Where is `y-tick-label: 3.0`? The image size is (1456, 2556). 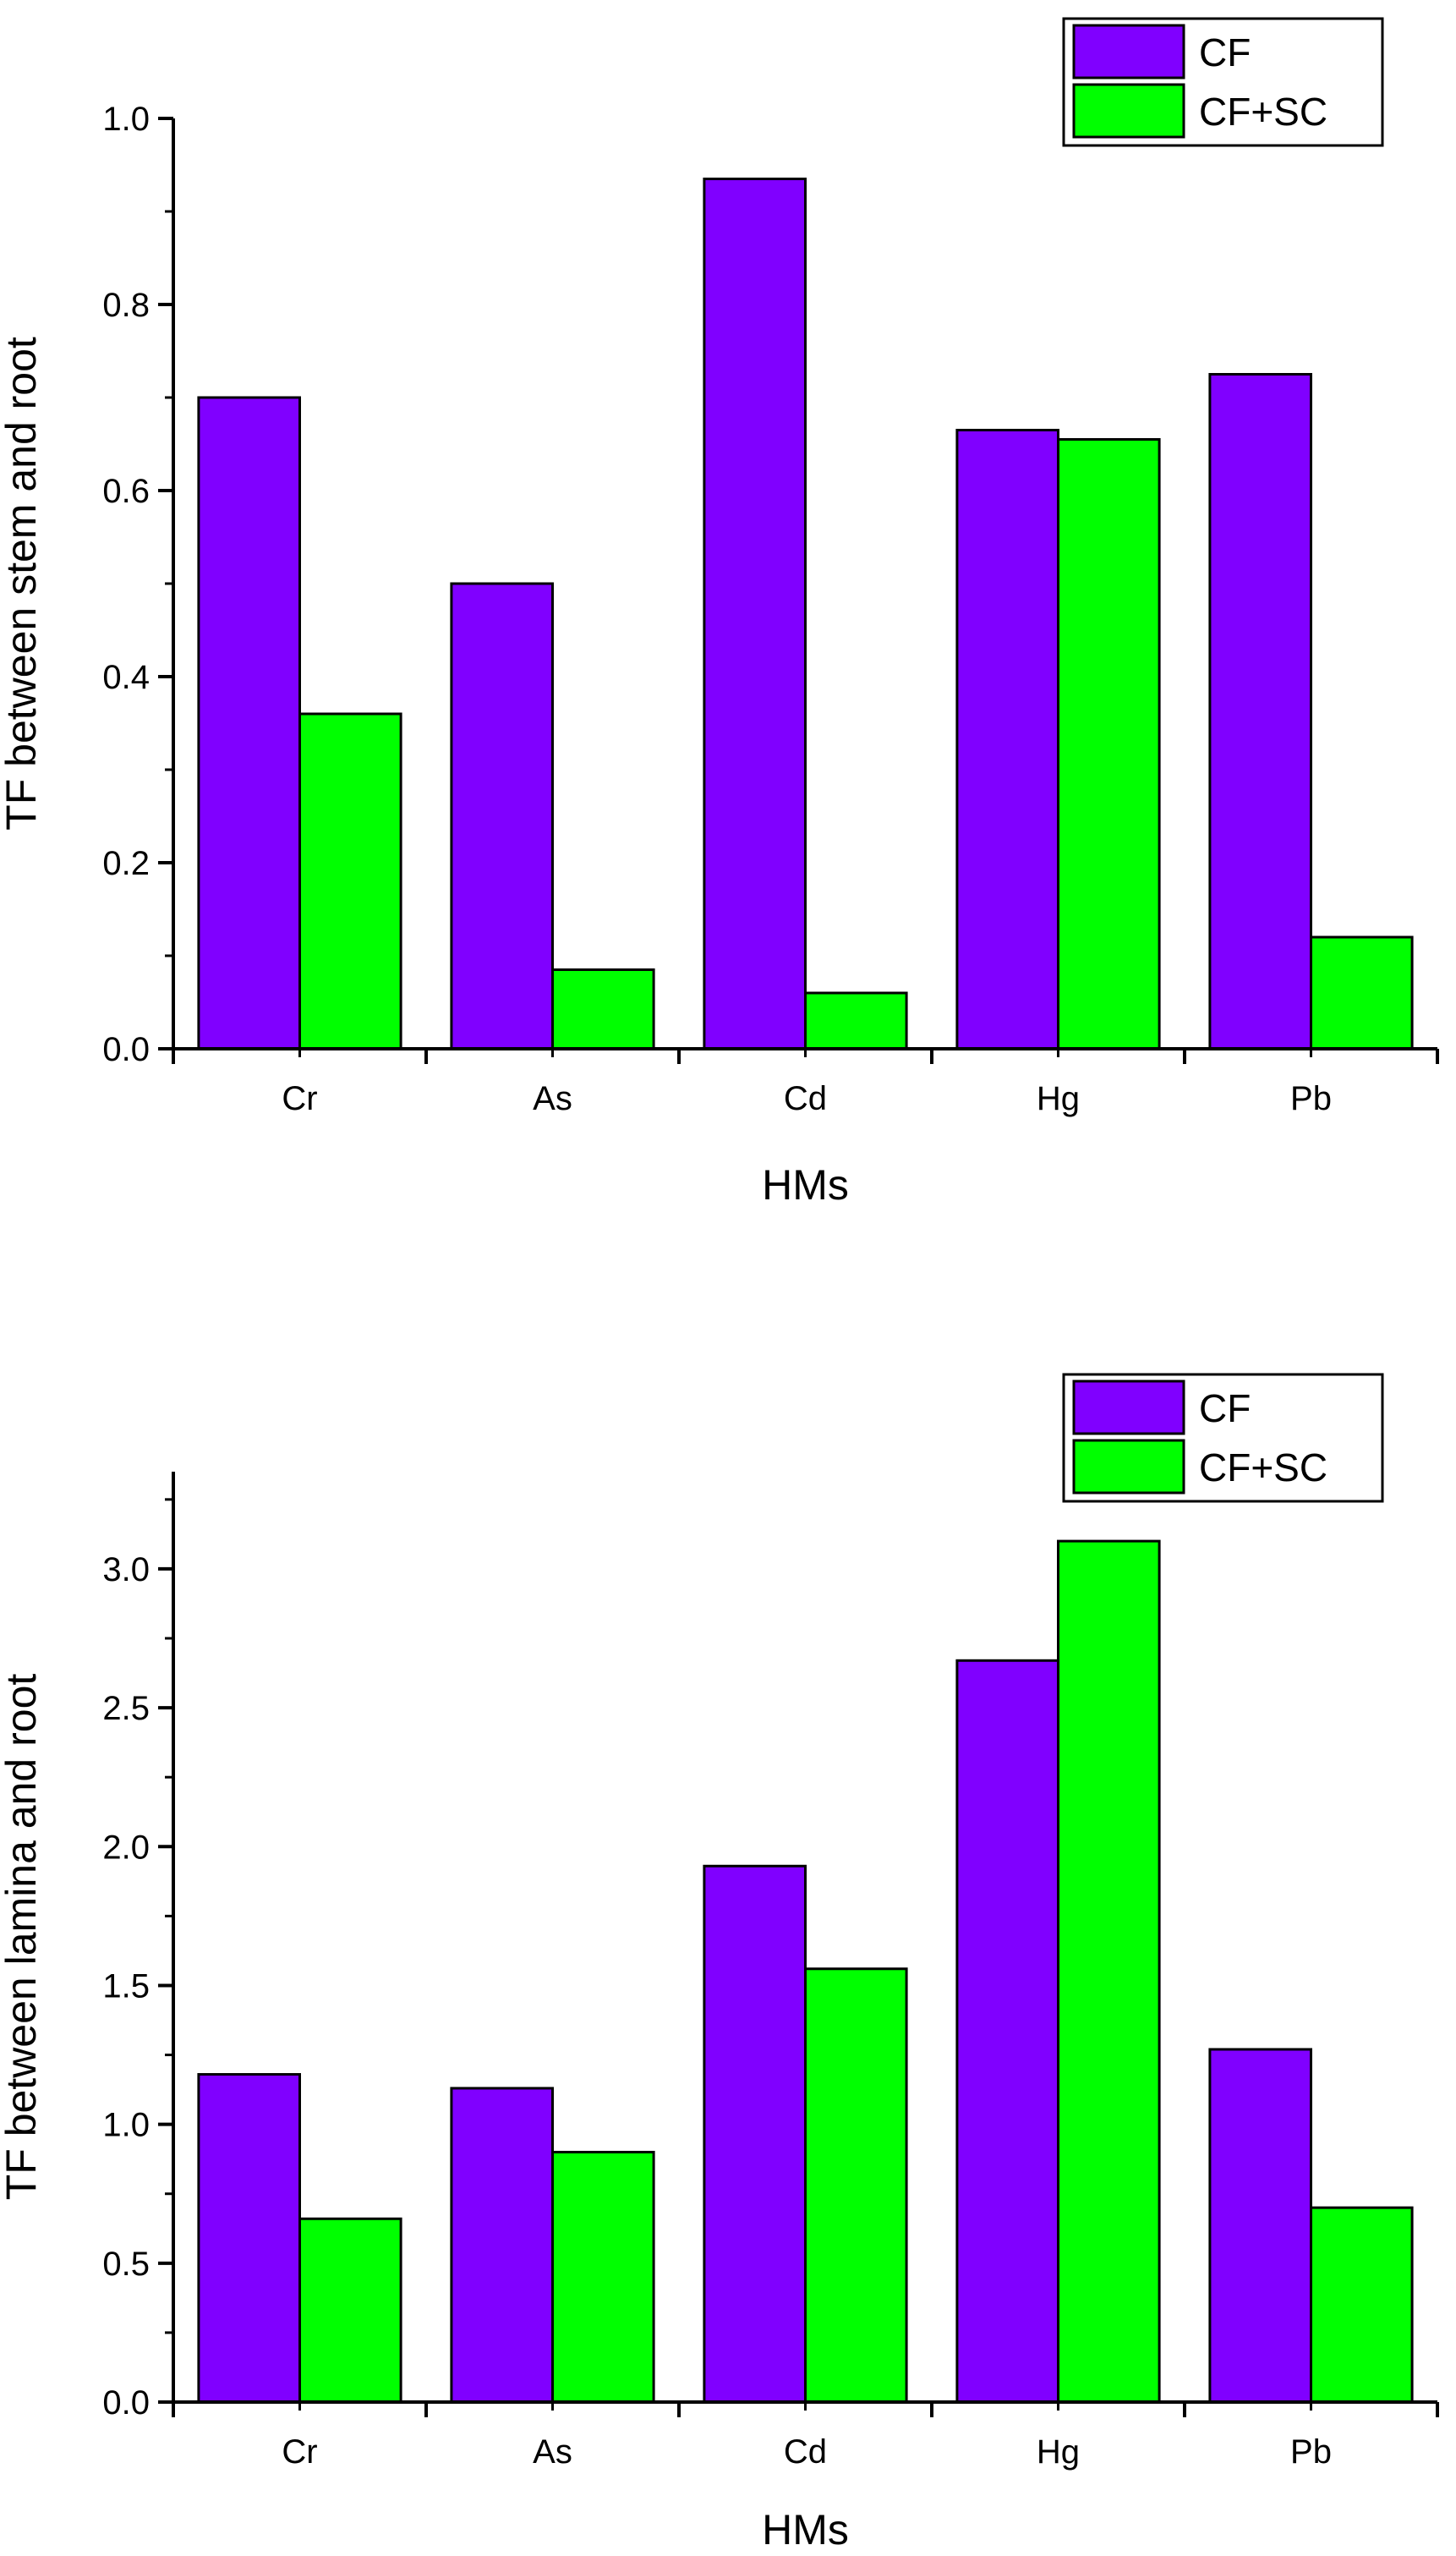
y-tick-label: 3.0 is located at coordinates (126, 1569).